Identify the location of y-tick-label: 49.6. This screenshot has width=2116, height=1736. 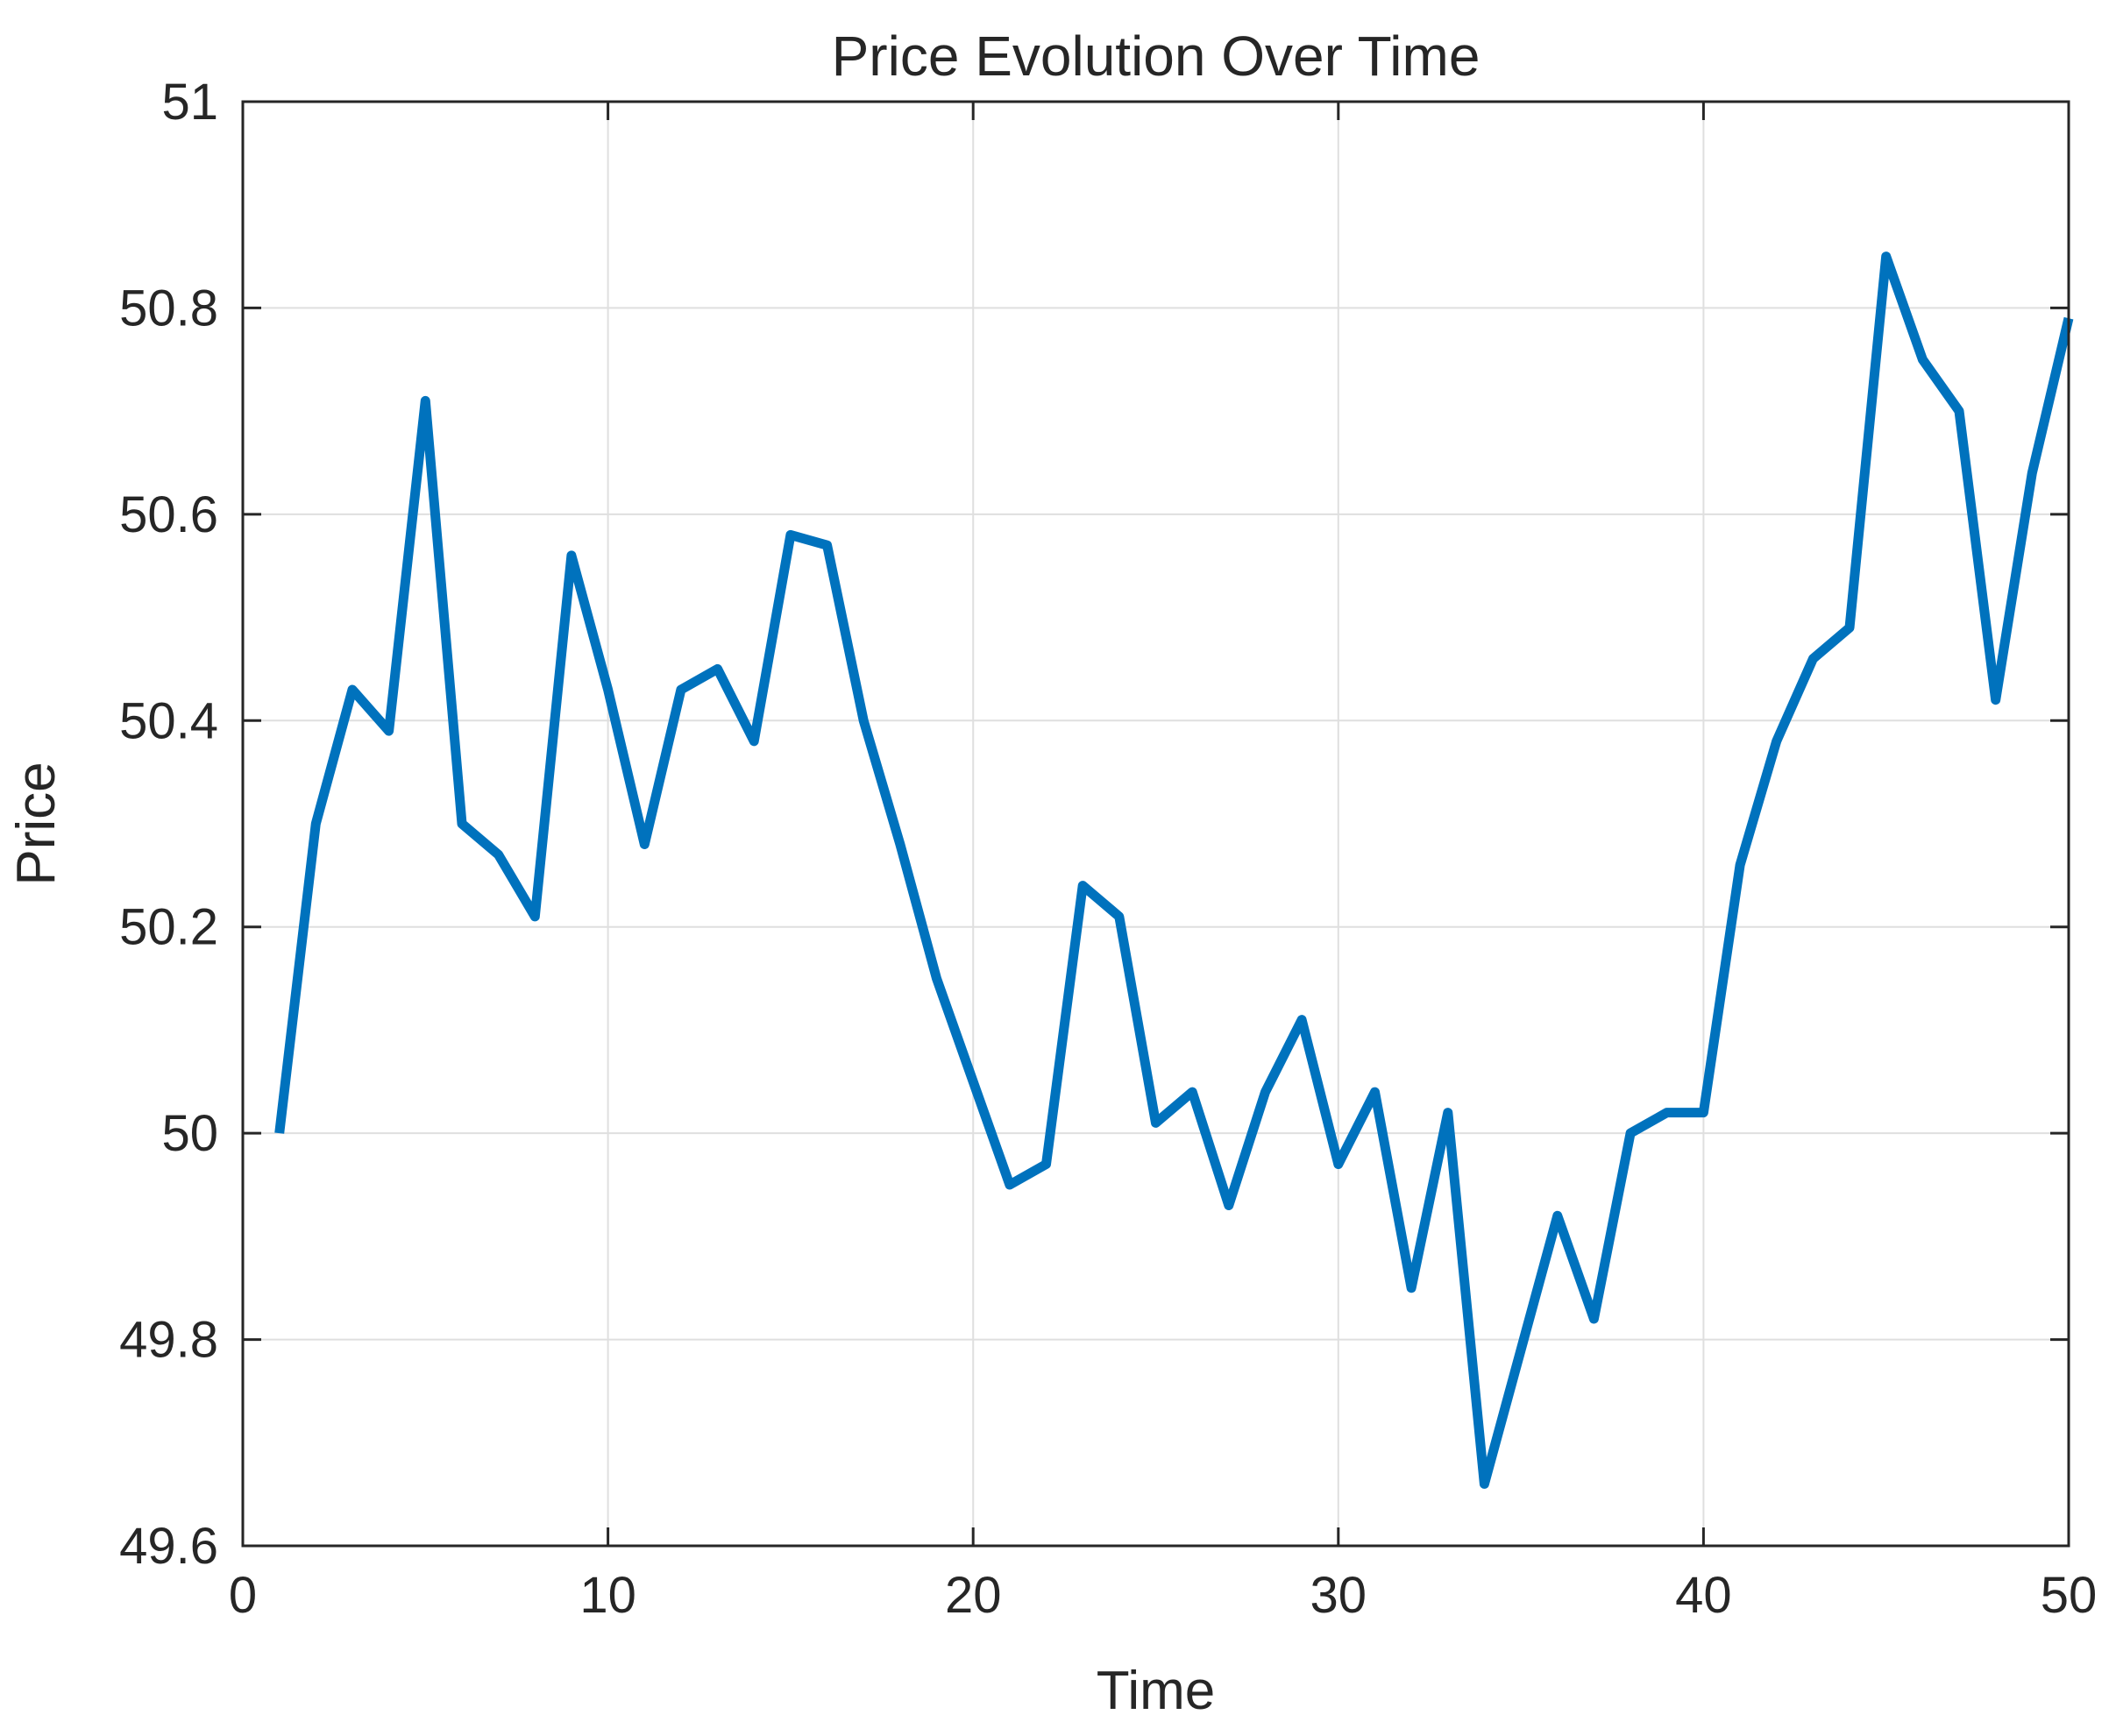
(168, 1546).